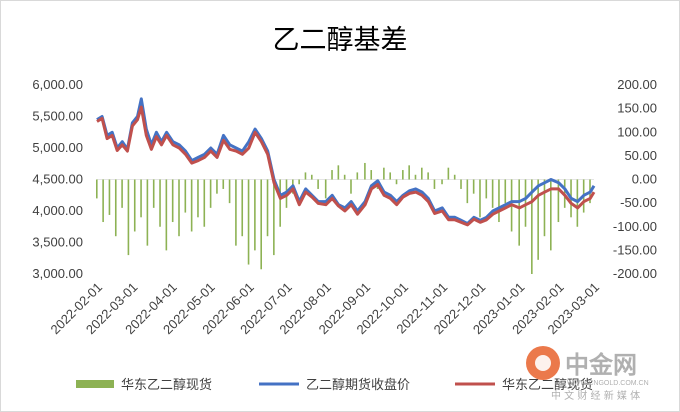 This screenshot has height=412, width=680. Describe the element at coordinates (57, 84) in the screenshot. I see `left-axis-tick-label: 6,000.00` at that location.